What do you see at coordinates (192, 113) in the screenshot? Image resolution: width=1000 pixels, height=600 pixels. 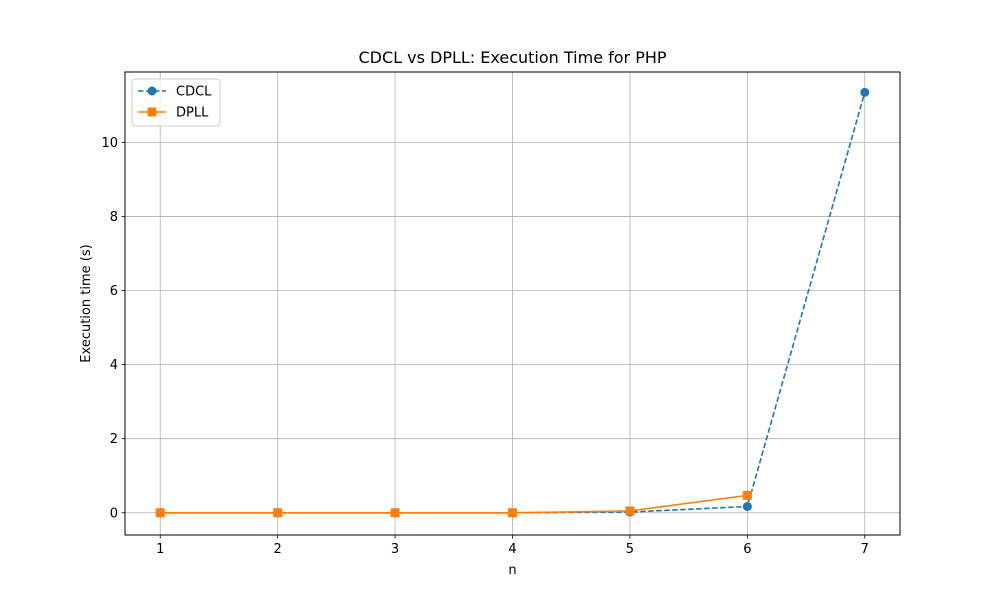 I see `legend-label-dpll: DPLL` at bounding box center [192, 113].